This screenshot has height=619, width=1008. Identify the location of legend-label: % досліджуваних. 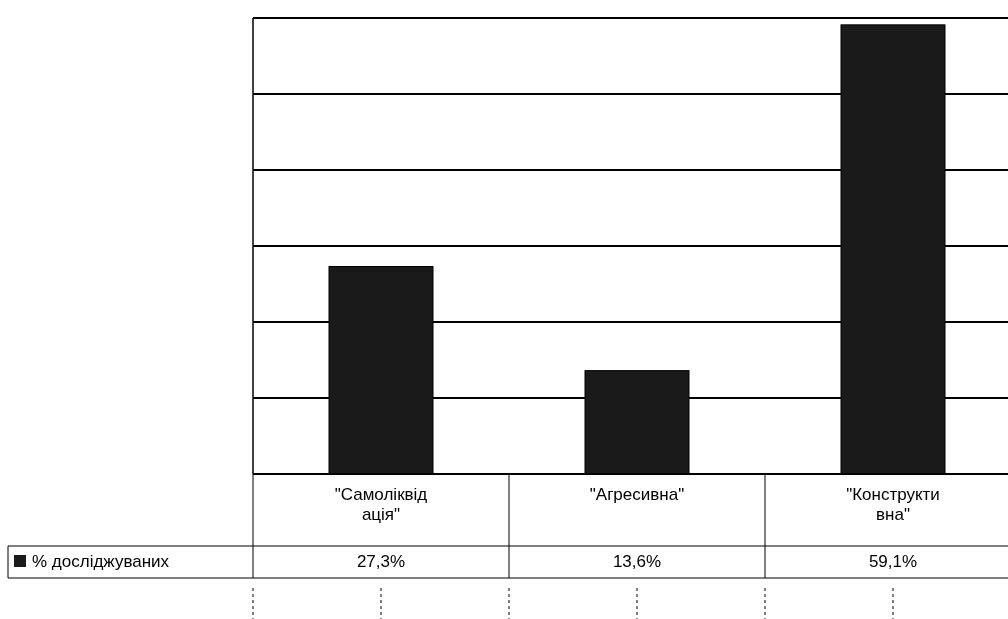
(101, 561).